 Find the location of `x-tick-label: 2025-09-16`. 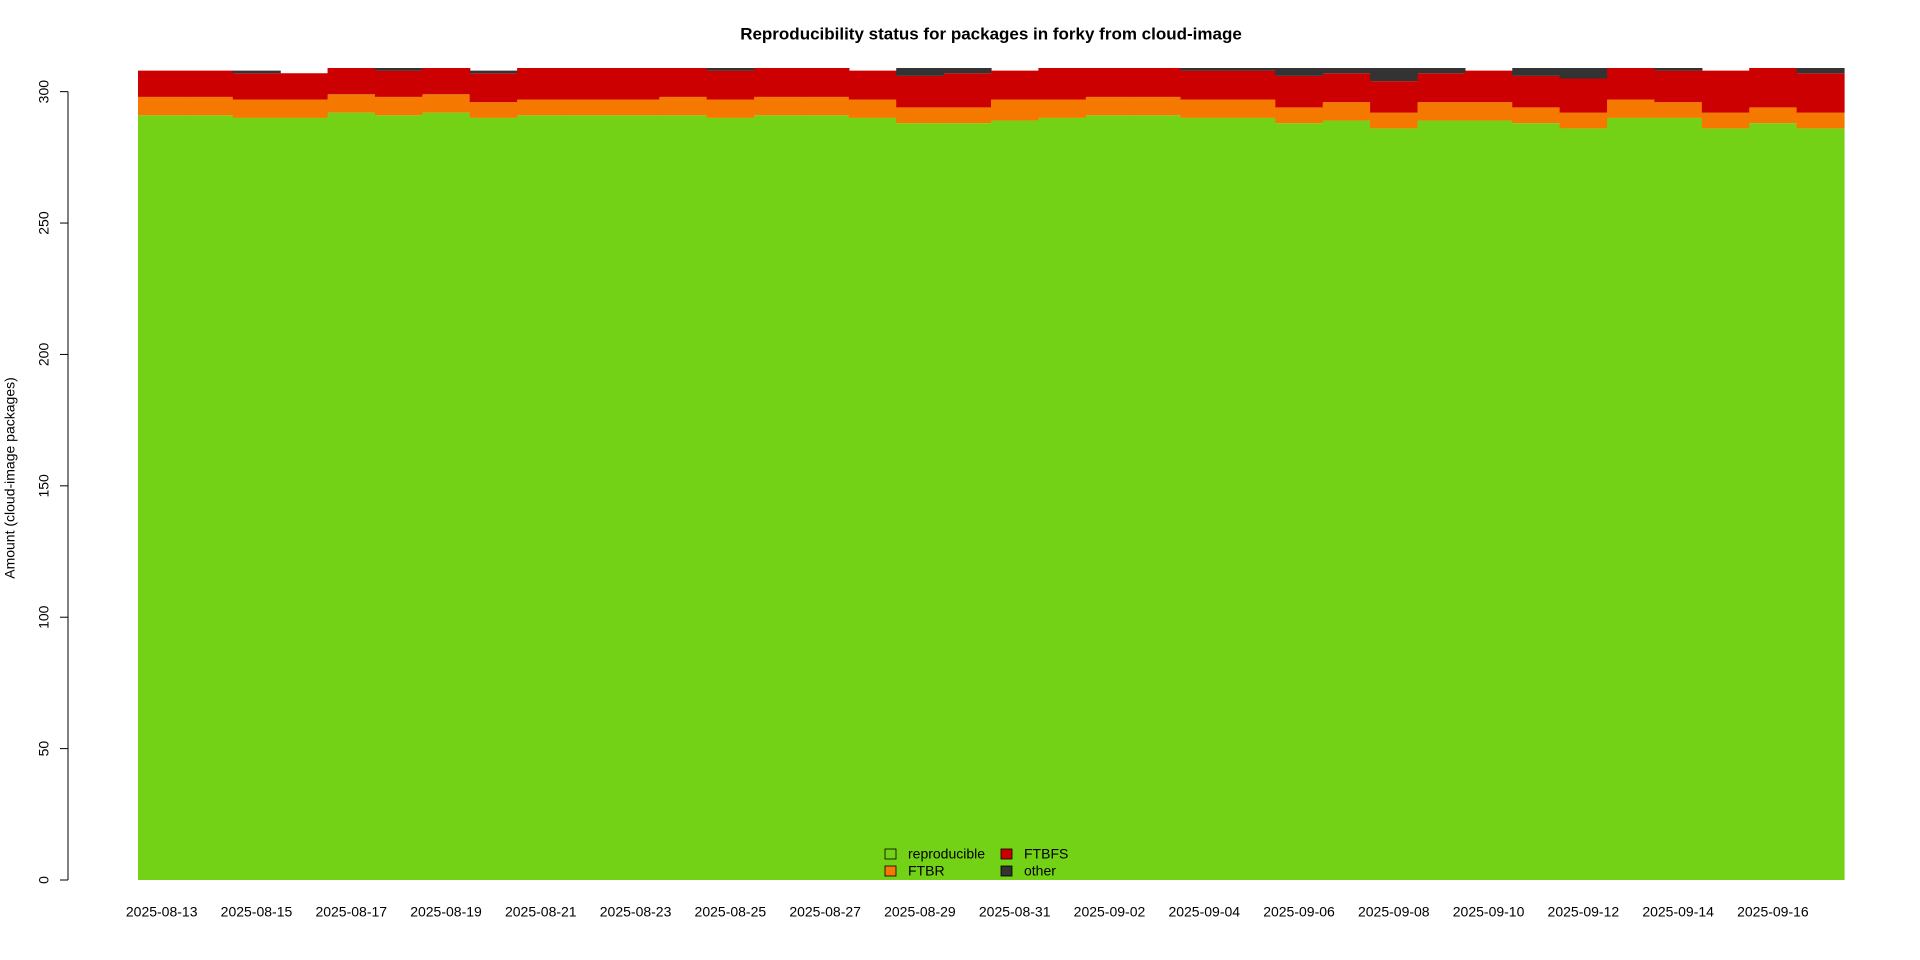

x-tick-label: 2025-09-16 is located at coordinates (1773, 912).